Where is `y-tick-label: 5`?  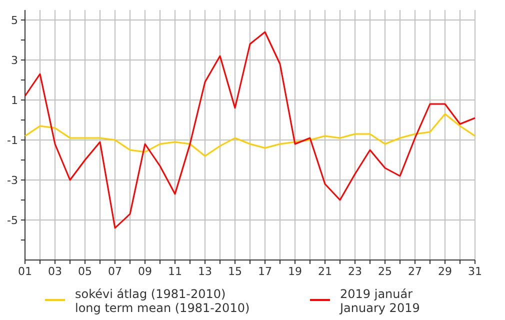
y-tick-label: 5 is located at coordinates (14, 20).